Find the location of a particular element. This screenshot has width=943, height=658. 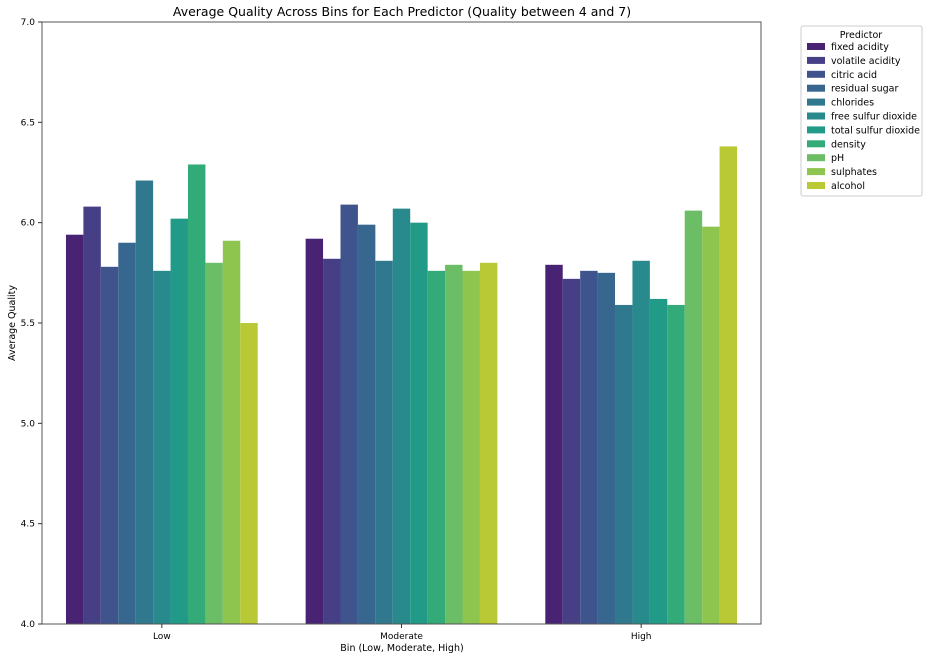

y-axis: 4.0 4.5 5.0 5.5 6.0 6.5 7.0 is located at coordinates (31, 324).